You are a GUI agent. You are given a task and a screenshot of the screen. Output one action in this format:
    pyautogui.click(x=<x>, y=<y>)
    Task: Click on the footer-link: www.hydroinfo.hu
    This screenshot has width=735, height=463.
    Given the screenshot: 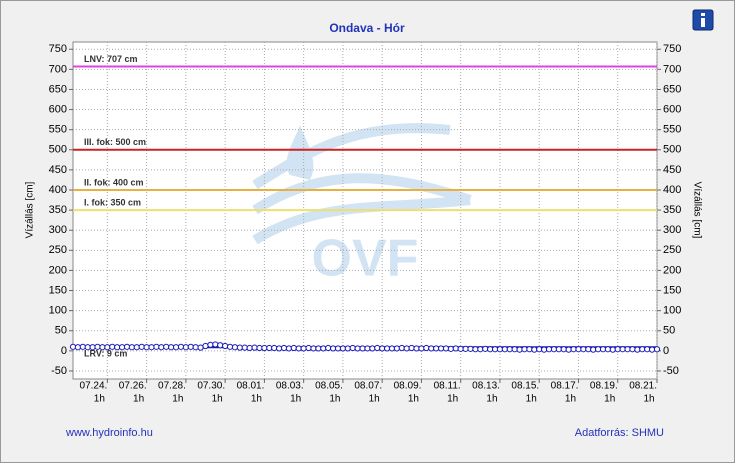 What is the action you would take?
    pyautogui.click(x=109, y=433)
    